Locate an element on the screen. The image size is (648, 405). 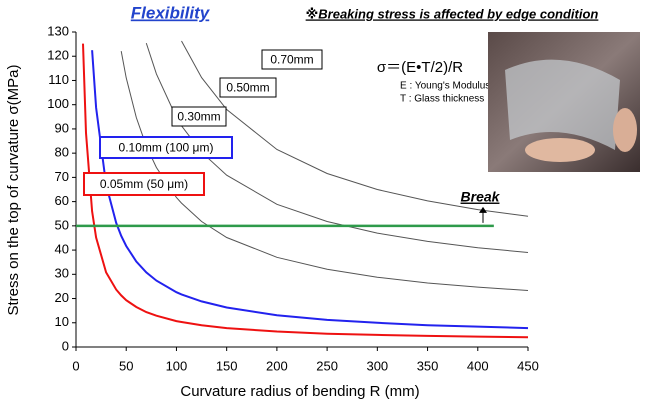
x-tick-label: 100 is located at coordinates (177, 365).